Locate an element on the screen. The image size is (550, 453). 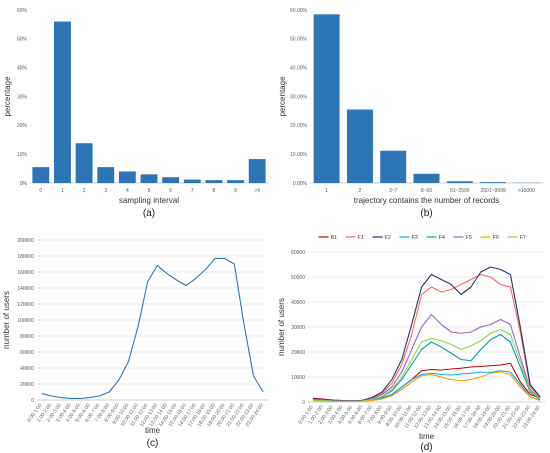
y-tick-label: 40.00% is located at coordinates (299, 68).